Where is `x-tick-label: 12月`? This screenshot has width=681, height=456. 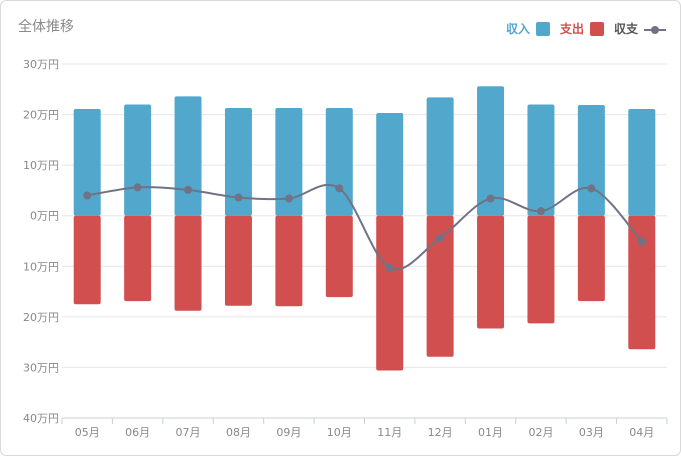 x-tick-label: 12月 is located at coordinates (440, 432).